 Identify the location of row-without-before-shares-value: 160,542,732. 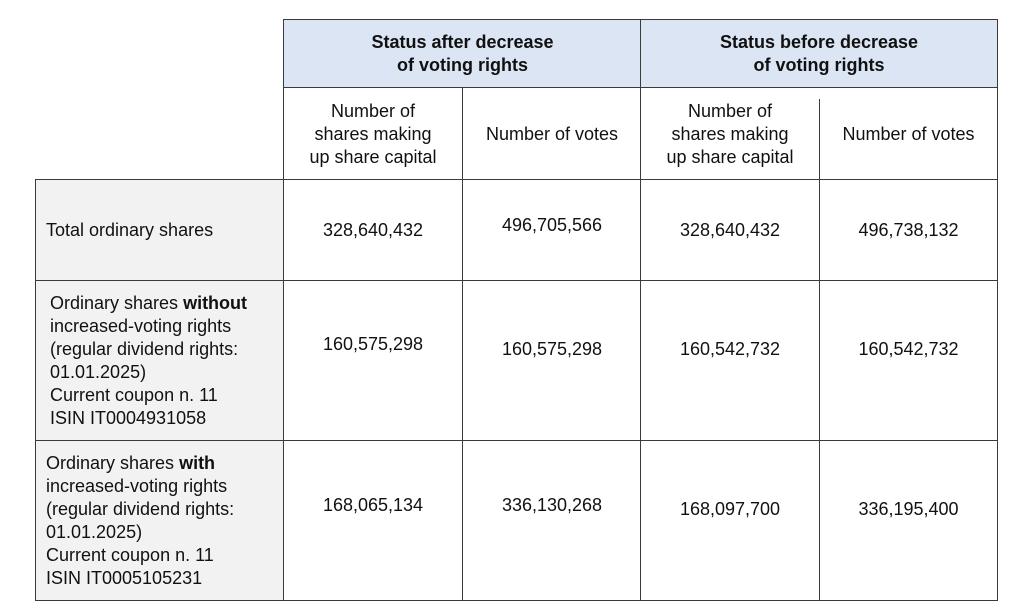
(730, 349).